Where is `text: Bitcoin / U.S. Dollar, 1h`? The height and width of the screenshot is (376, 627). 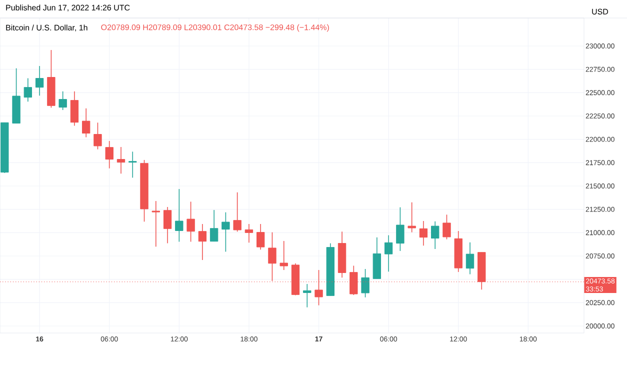
text: Bitcoin / U.S. Dollar, 1h is located at coordinates (47, 28).